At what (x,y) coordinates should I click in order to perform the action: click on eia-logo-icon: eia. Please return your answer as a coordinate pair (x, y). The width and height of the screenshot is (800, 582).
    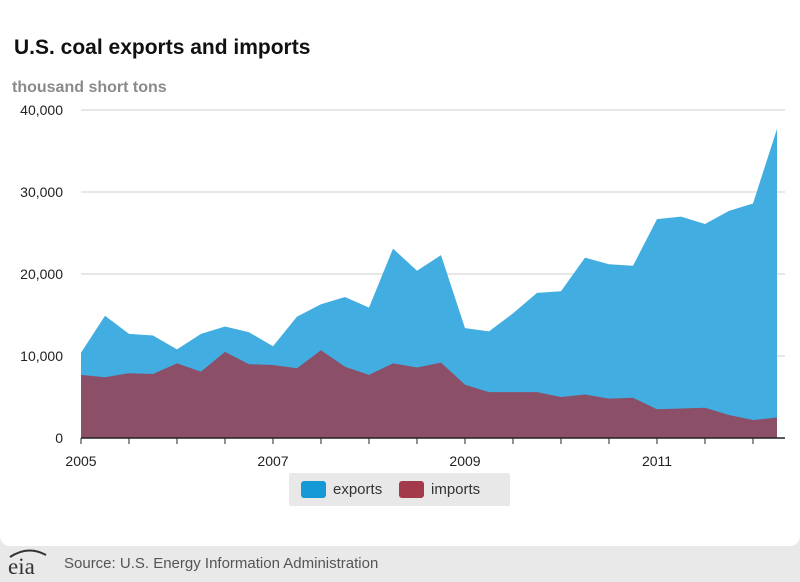
    Looking at the image, I should click on (27, 563).